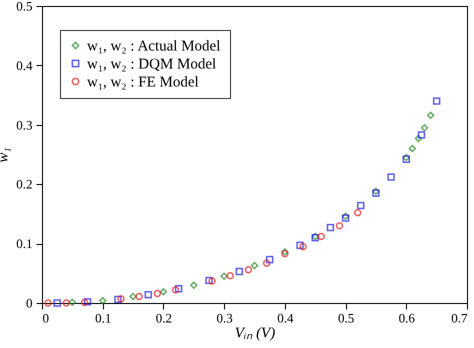  I want to click on legend-label: w₁, w₂ : Actual Model, so click(153, 46).